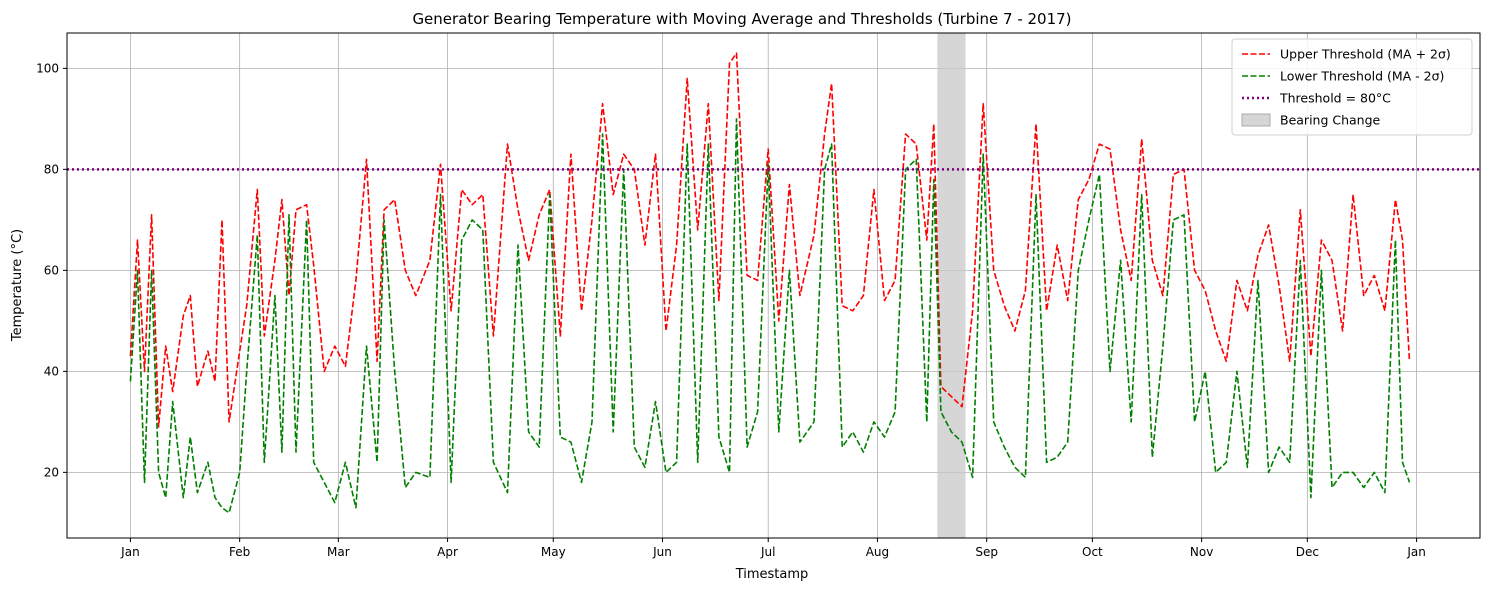  What do you see at coordinates (877, 552) in the screenshot?
I see `x-tick-label: Aug` at bounding box center [877, 552].